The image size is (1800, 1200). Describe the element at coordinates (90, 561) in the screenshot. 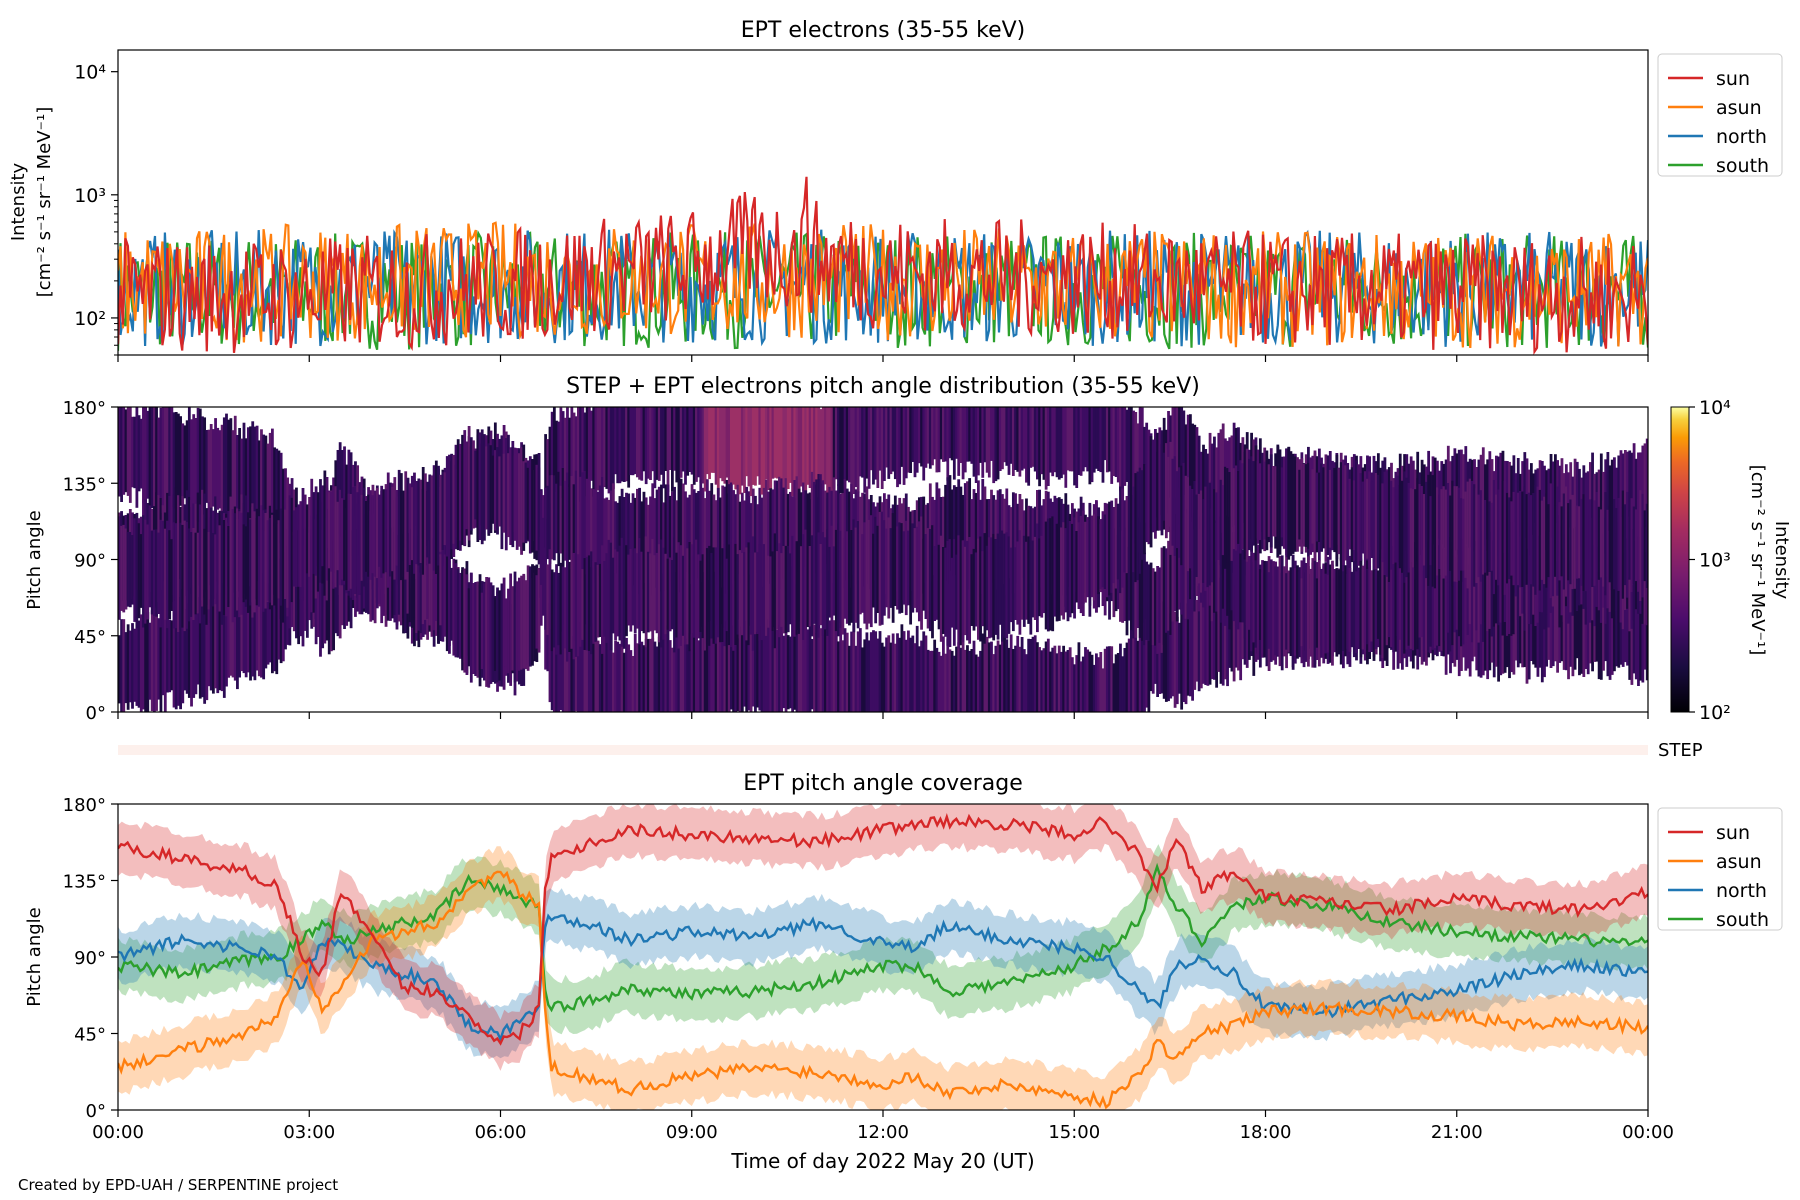

I see `y-tick-label: 90°` at that location.